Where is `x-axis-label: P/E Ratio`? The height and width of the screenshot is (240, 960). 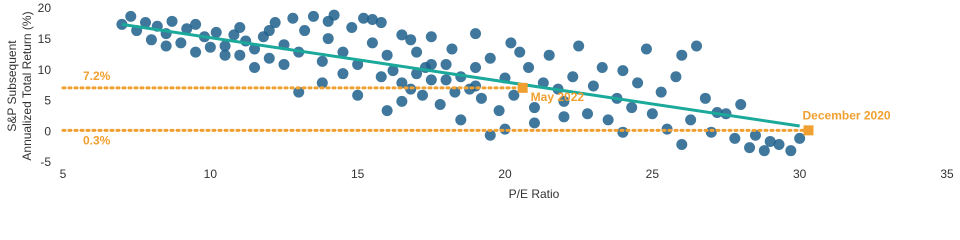
x-axis-label: P/E Ratio is located at coordinates (534, 194).